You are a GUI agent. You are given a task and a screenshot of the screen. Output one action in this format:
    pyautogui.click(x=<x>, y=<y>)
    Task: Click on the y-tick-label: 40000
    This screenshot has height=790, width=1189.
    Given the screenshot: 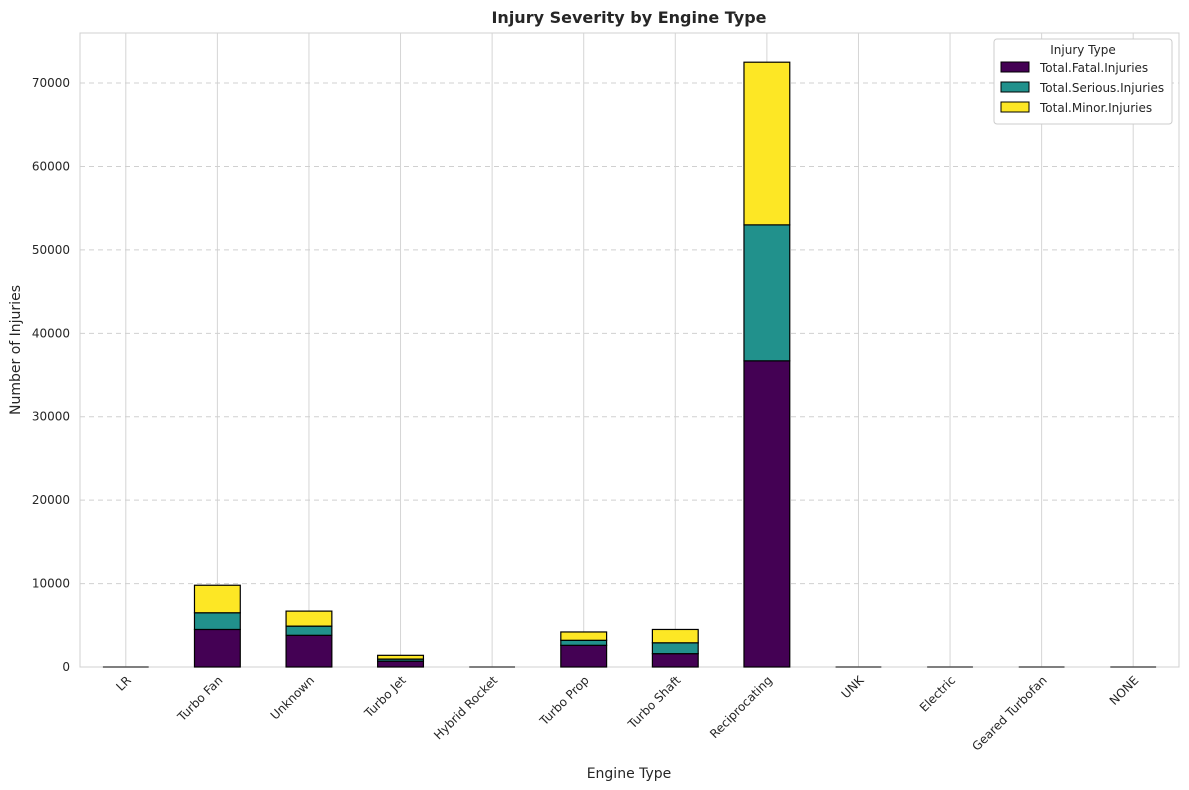 What is the action you would take?
    pyautogui.click(x=51, y=333)
    